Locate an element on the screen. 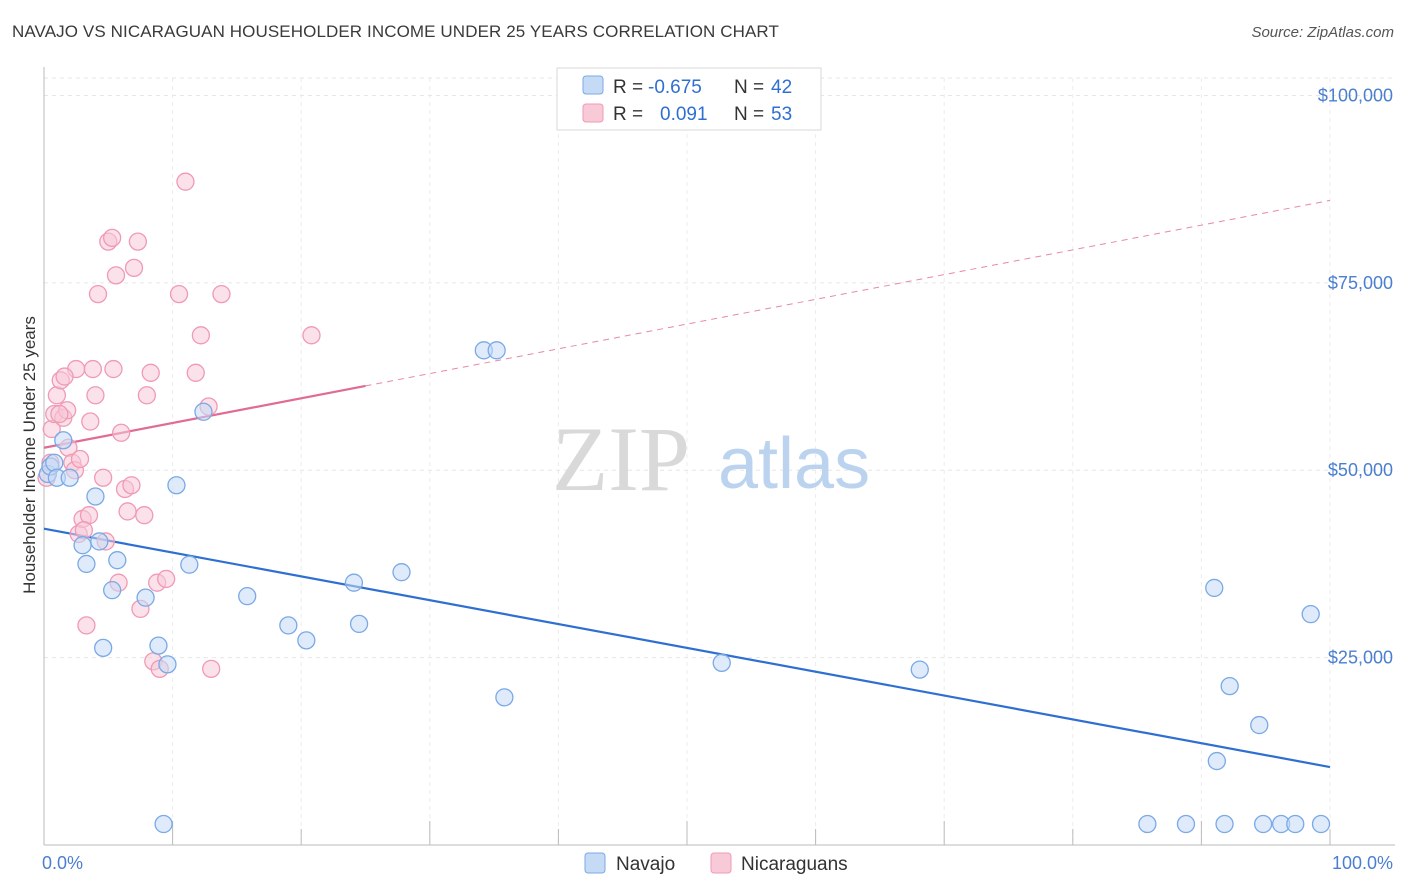  y-tick-label: $50,000 is located at coordinates (1360, 470).